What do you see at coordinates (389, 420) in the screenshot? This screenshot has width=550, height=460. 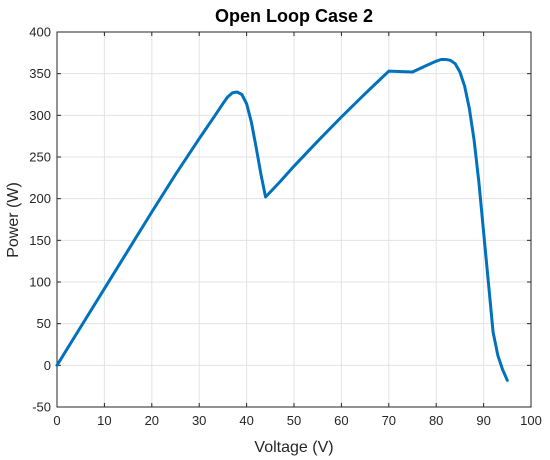 I see `x-tick-label: 70` at bounding box center [389, 420].